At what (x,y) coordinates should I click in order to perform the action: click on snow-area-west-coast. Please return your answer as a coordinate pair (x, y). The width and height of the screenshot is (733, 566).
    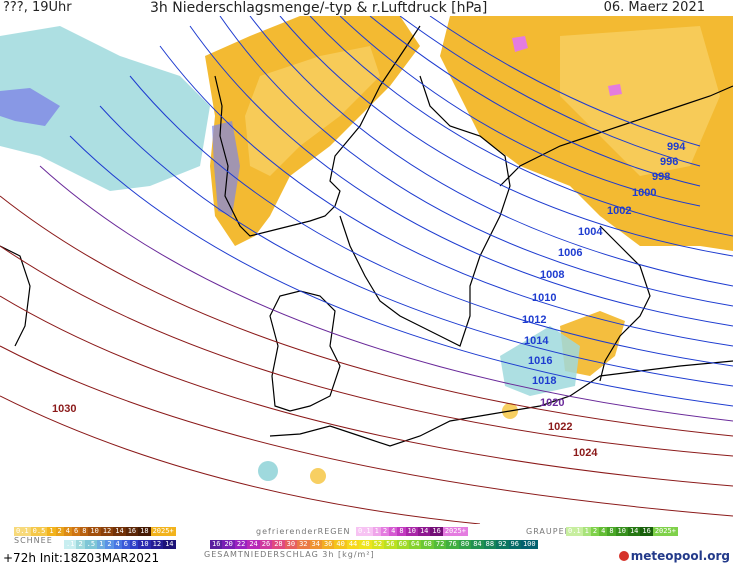
    Looking at the image, I should click on (30, 107).